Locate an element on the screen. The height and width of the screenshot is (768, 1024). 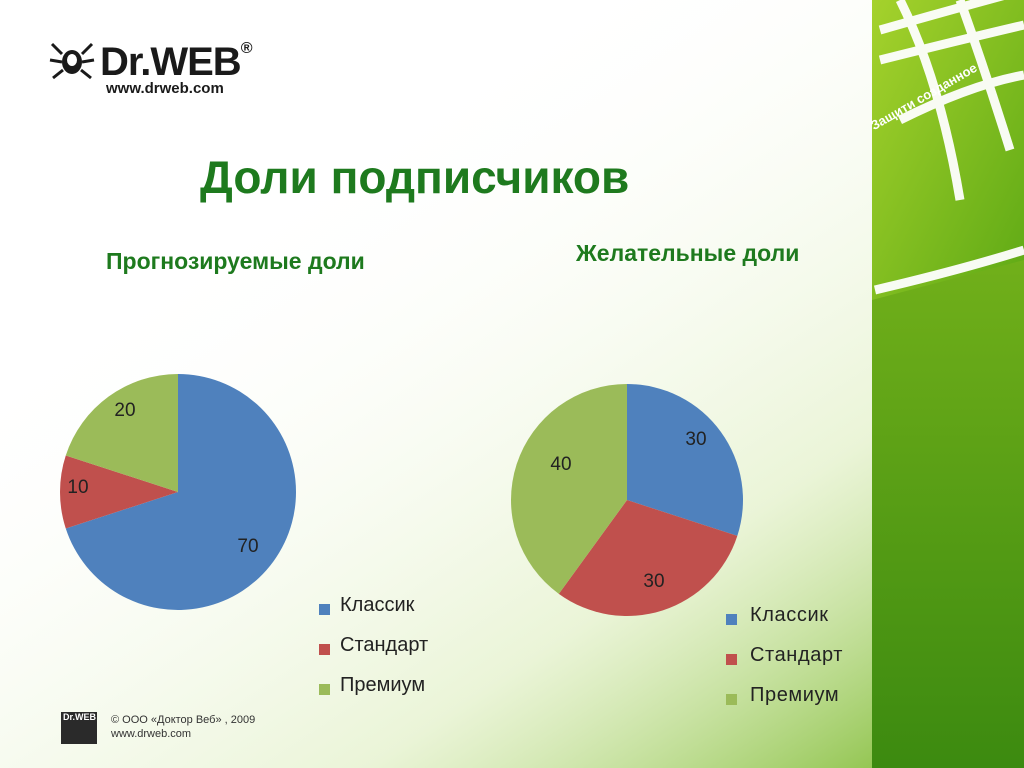
page-title: Доли подписчиков is located at coordinates (415, 177).